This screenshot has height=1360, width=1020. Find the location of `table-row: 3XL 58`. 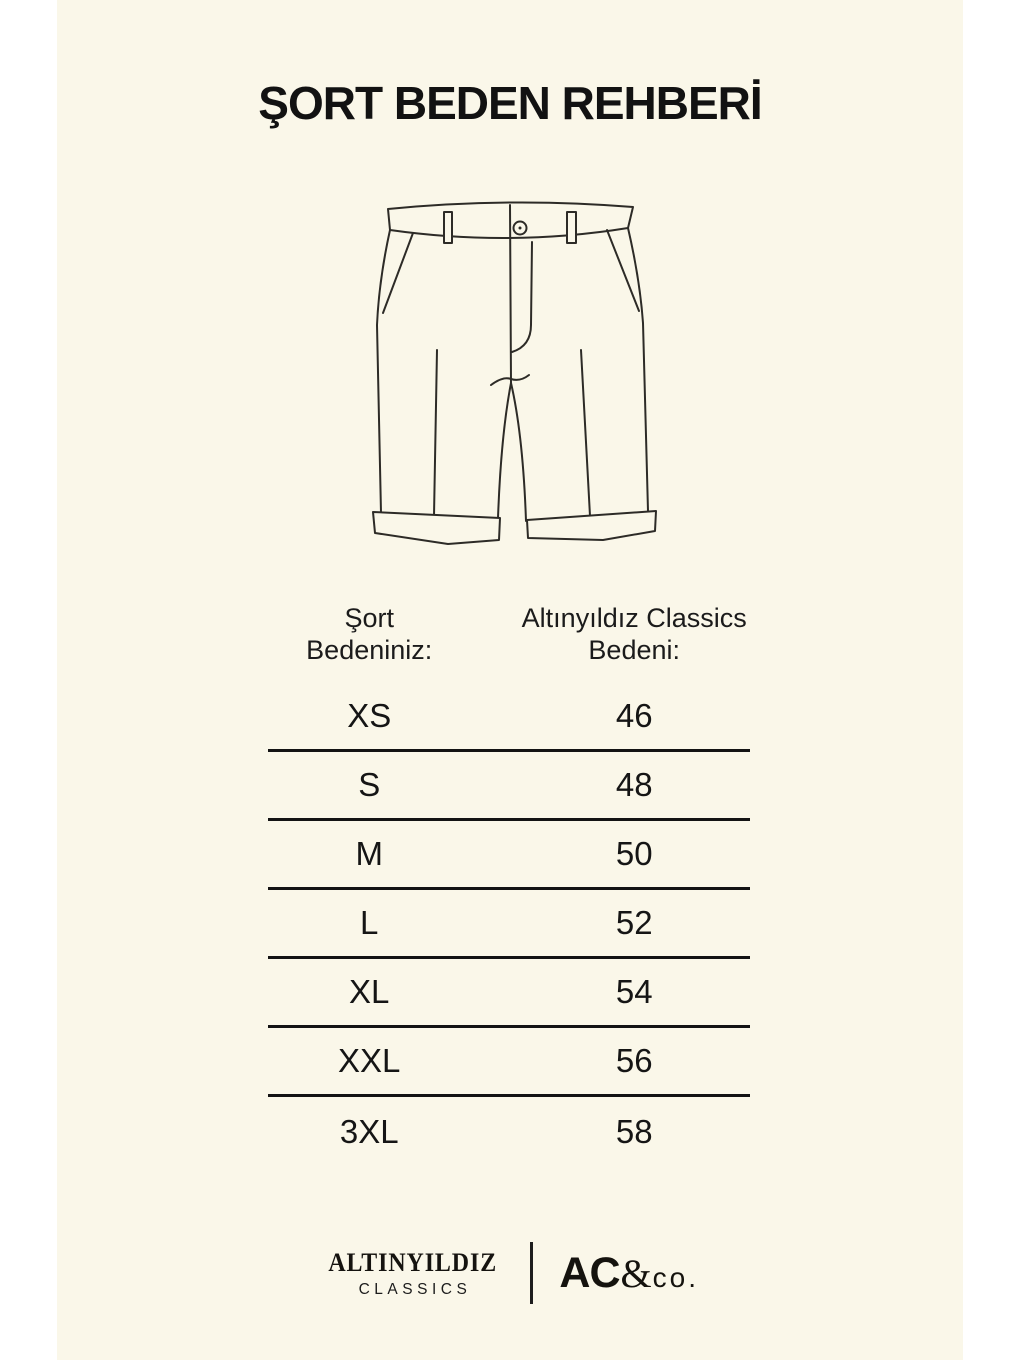

table-row: 3XL 58 is located at coordinates (509, 1131).